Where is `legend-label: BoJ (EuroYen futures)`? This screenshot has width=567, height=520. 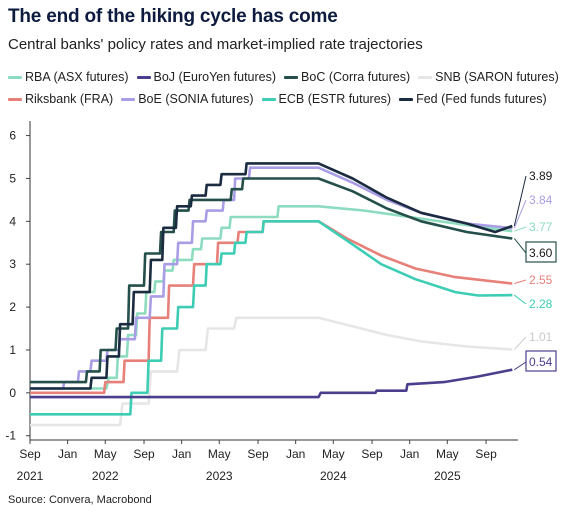 legend-label: BoJ (EuroYen futures) is located at coordinates (215, 77).